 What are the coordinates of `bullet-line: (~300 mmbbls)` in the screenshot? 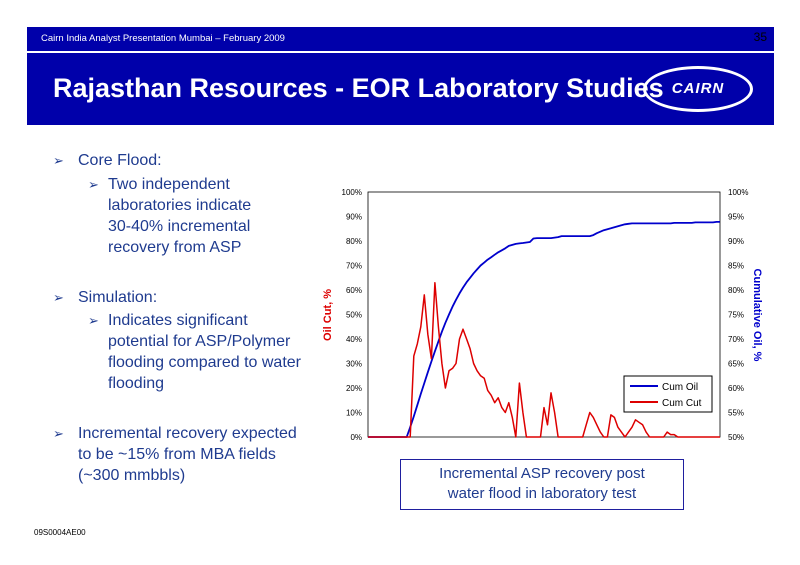 It's located at (132, 475).